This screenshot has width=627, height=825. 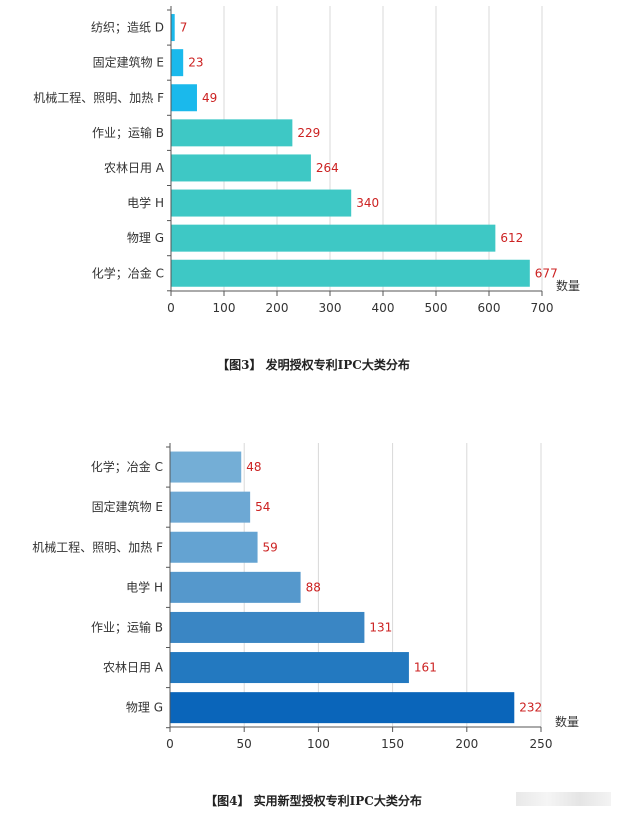 What do you see at coordinates (367, 203) in the screenshot?
I see `value-label: 340` at bounding box center [367, 203].